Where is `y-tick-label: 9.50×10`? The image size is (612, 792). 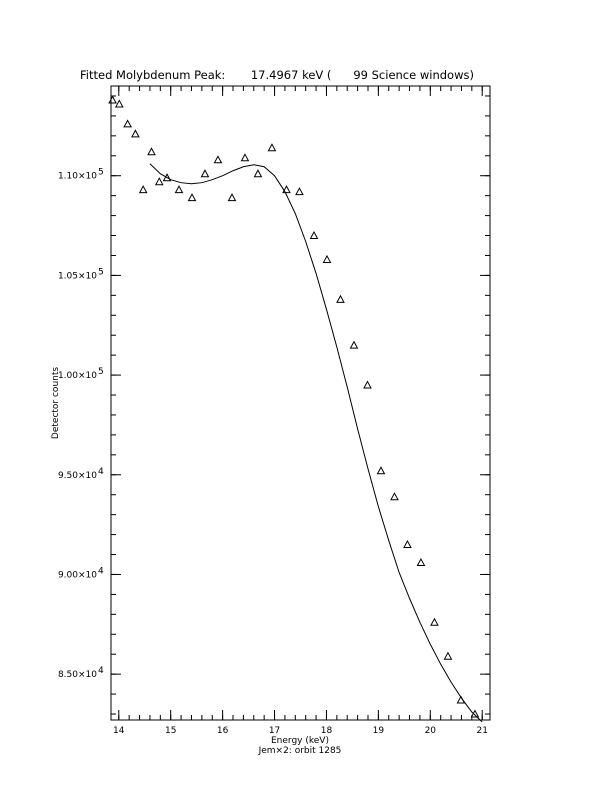 y-tick-label: 9.50×10 is located at coordinates (77, 476).